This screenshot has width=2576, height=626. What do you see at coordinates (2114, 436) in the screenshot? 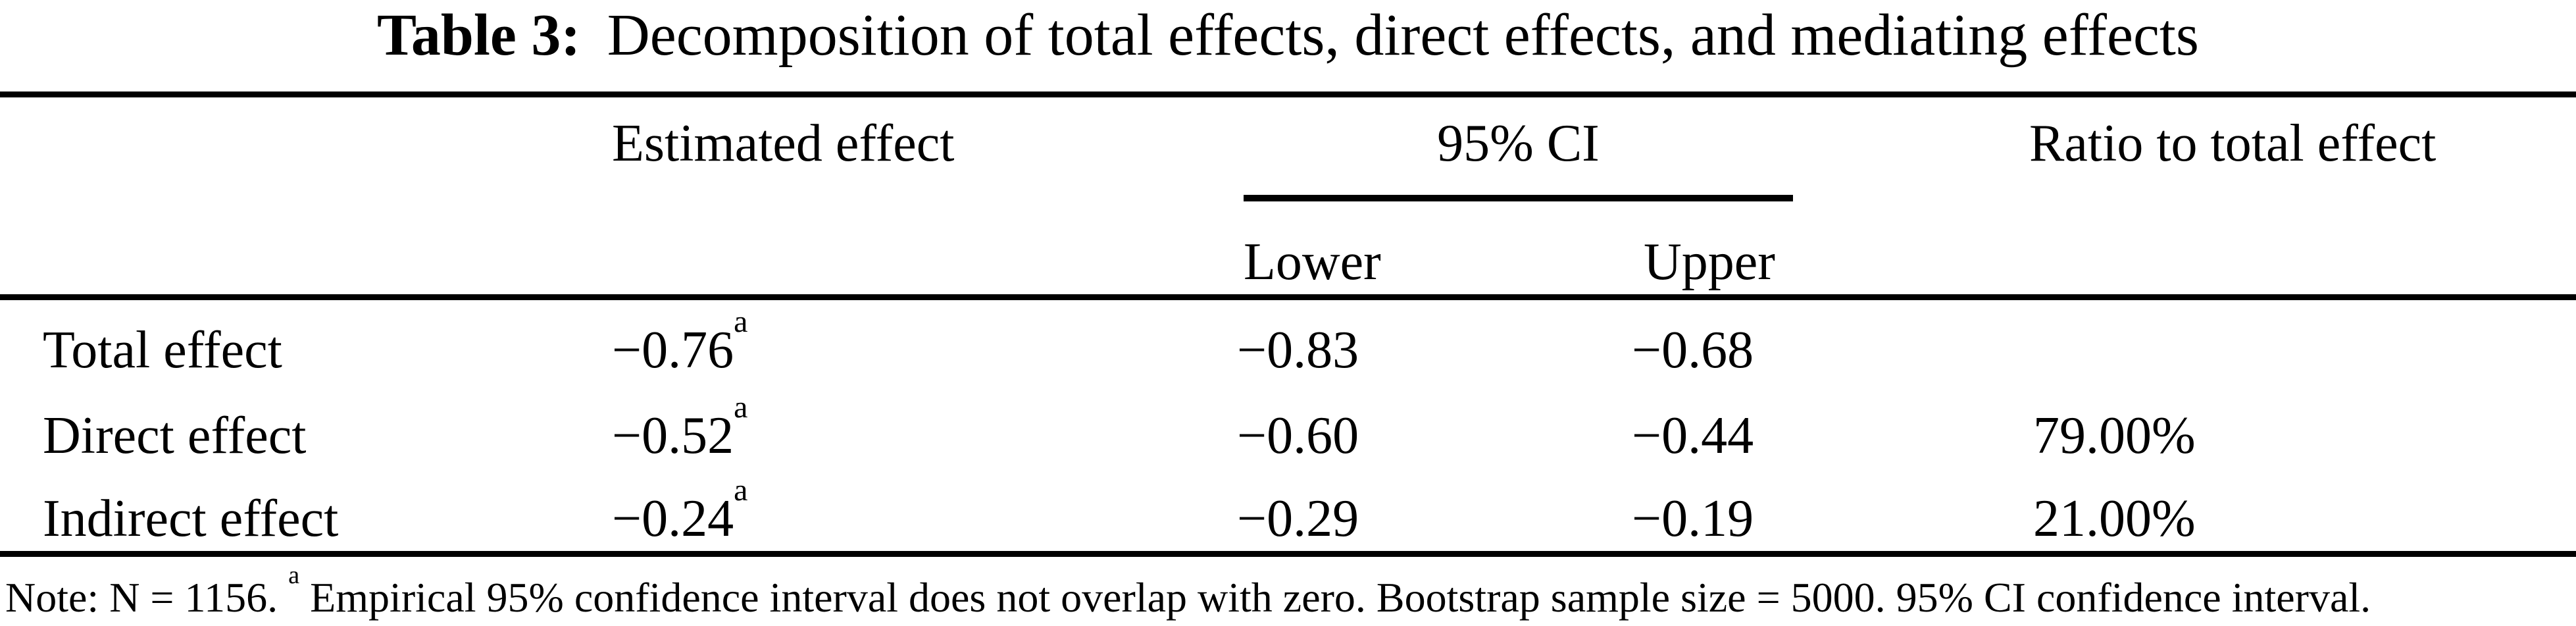
I see `ratio-value: 79.00%` at bounding box center [2114, 436].